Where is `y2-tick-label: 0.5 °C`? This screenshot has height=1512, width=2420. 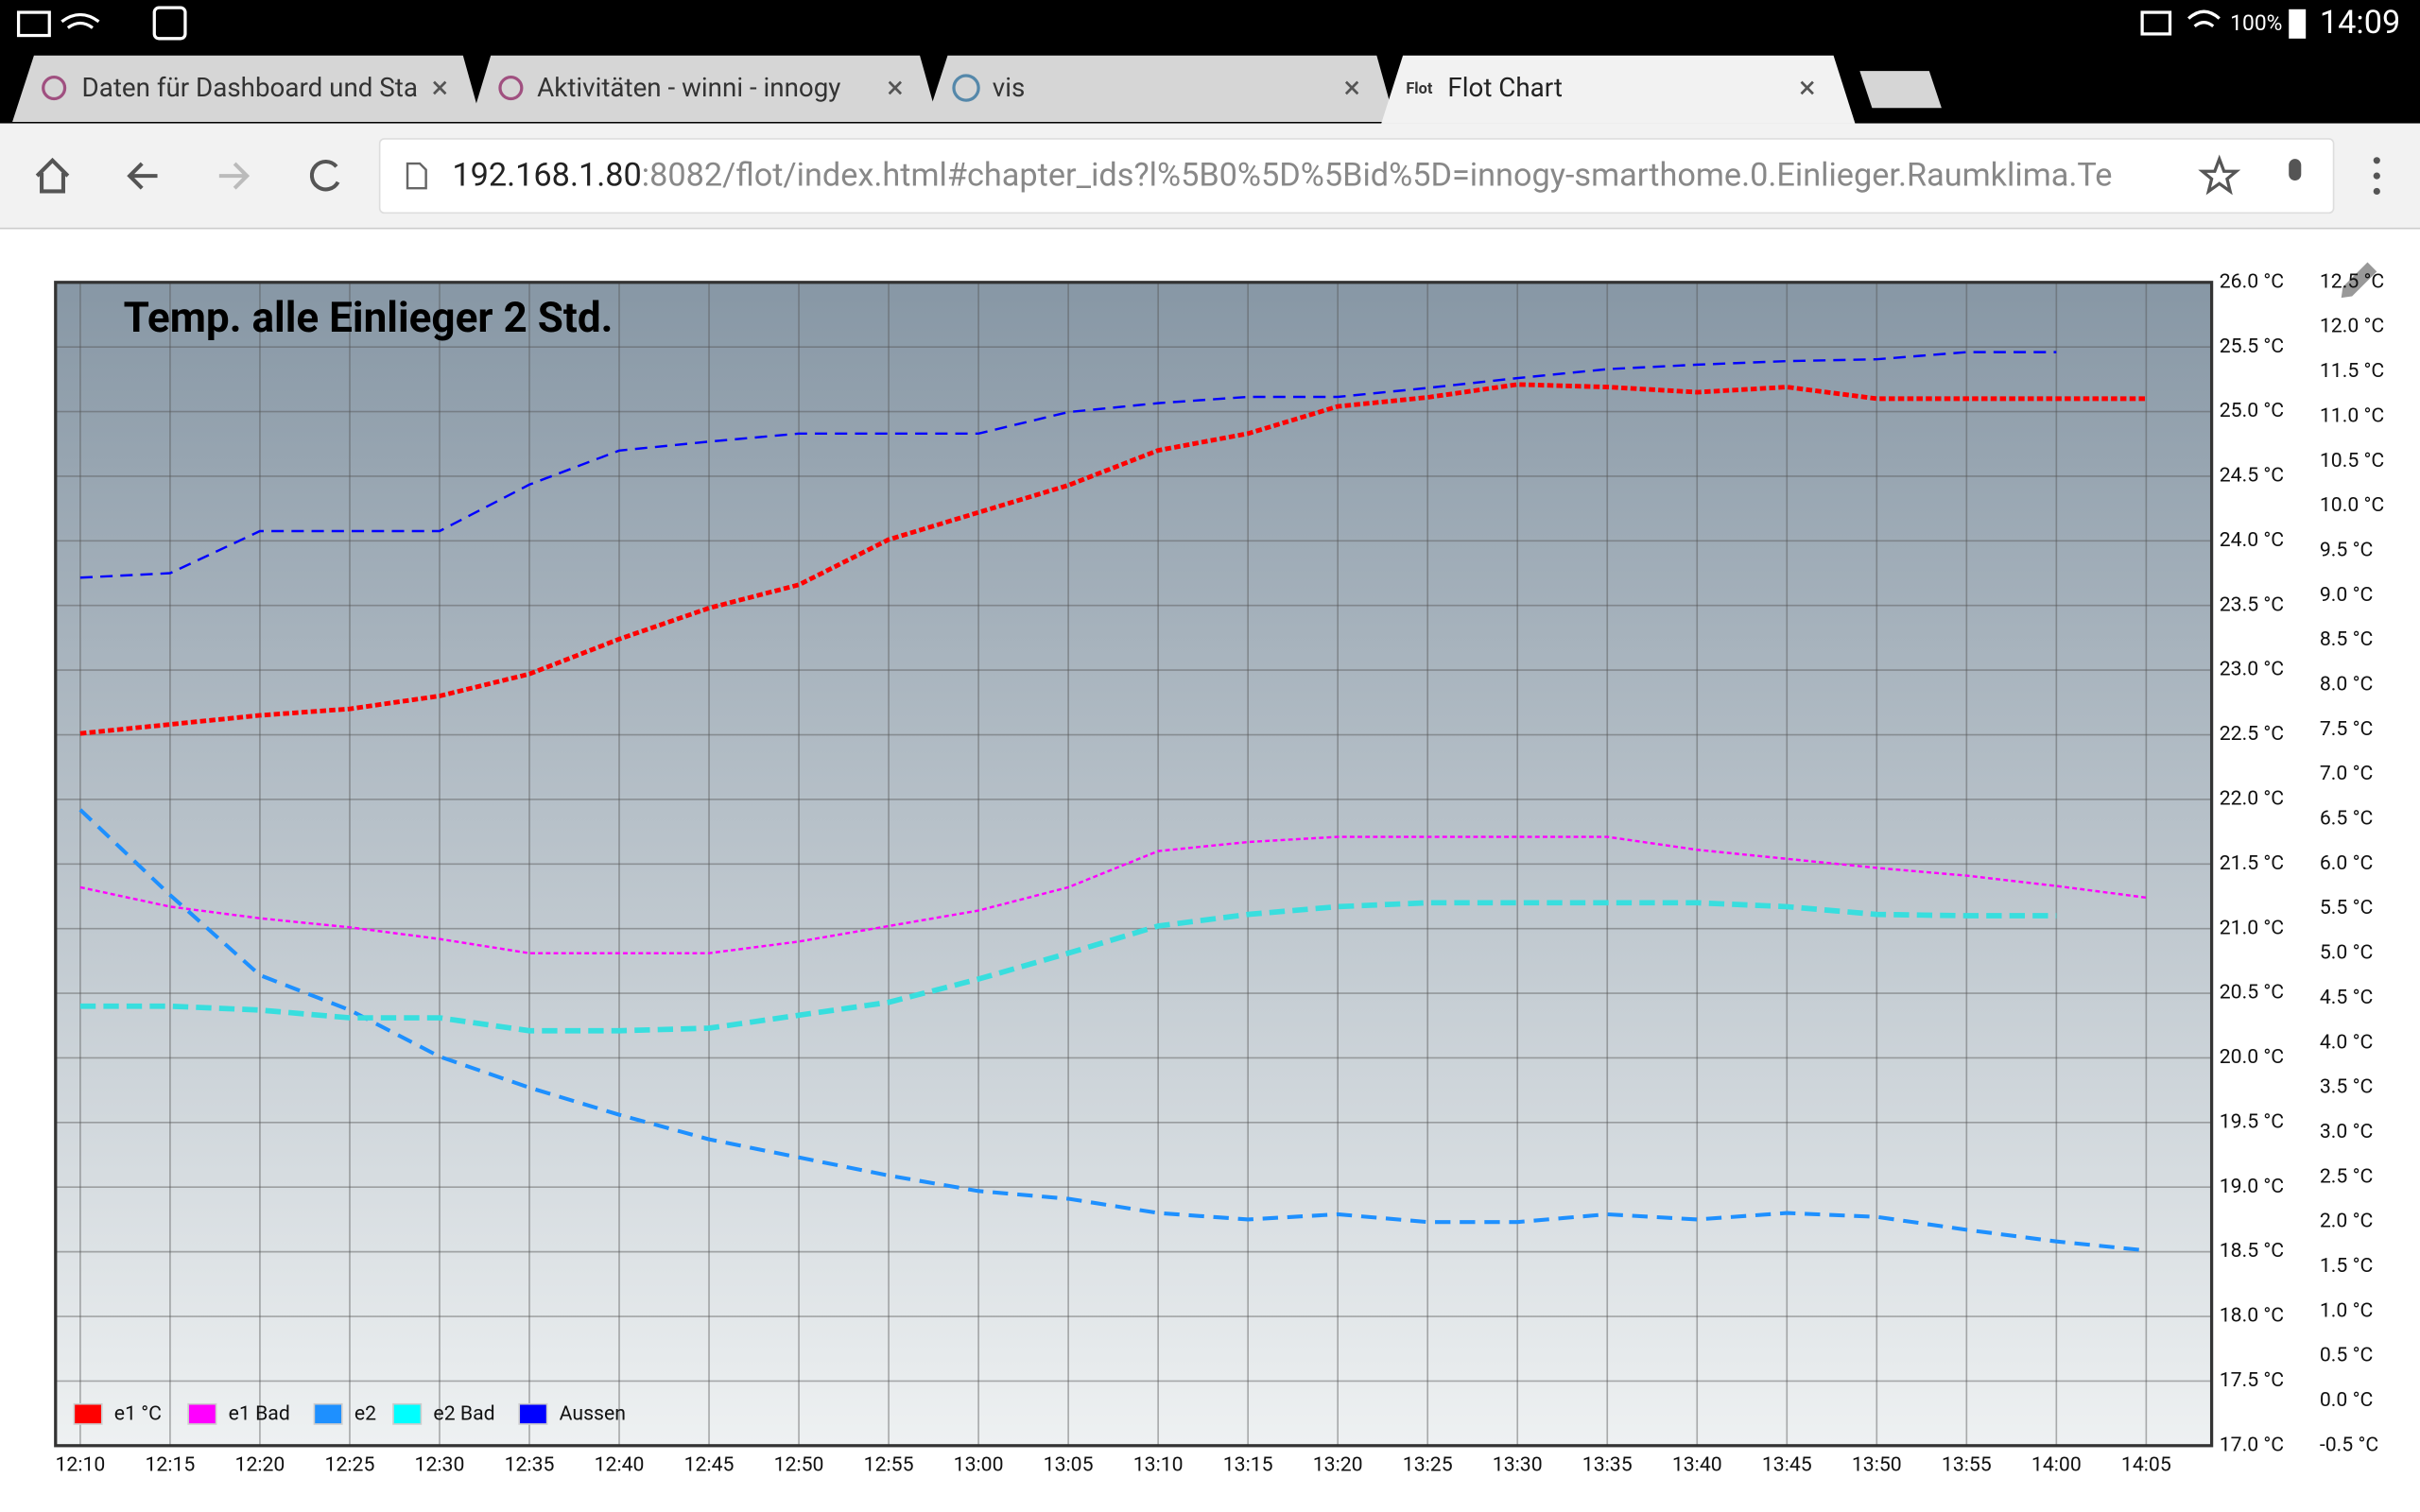
y2-tick-label: 0.5 °C is located at coordinates (2346, 1355).